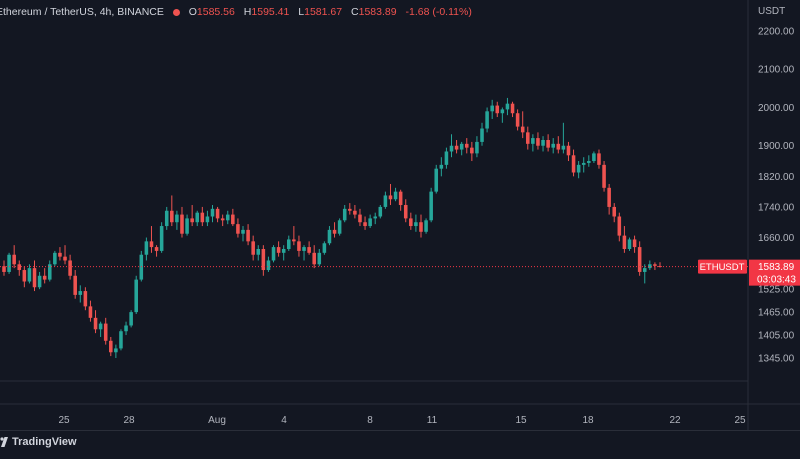  What do you see at coordinates (38, 442) in the screenshot?
I see `tradingview-logo: TradingView` at bounding box center [38, 442].